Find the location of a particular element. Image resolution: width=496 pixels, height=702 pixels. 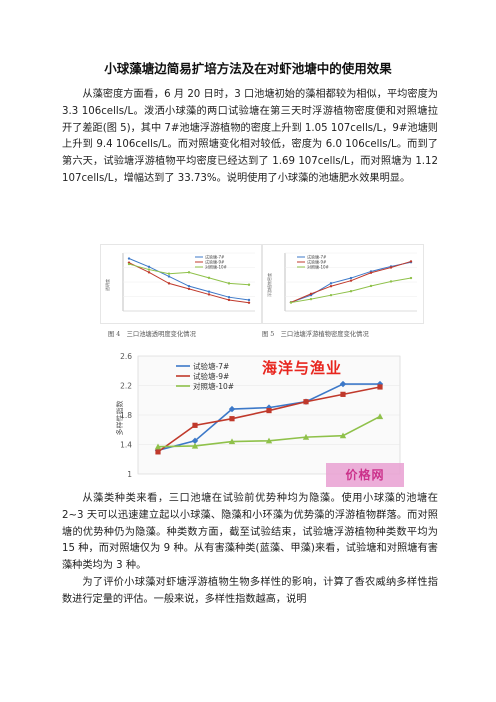

figure-4-transparency-chart: 透明度 试验塘-7# 试验塘-9# 对照塘-10# is located at coordinates (181, 284).